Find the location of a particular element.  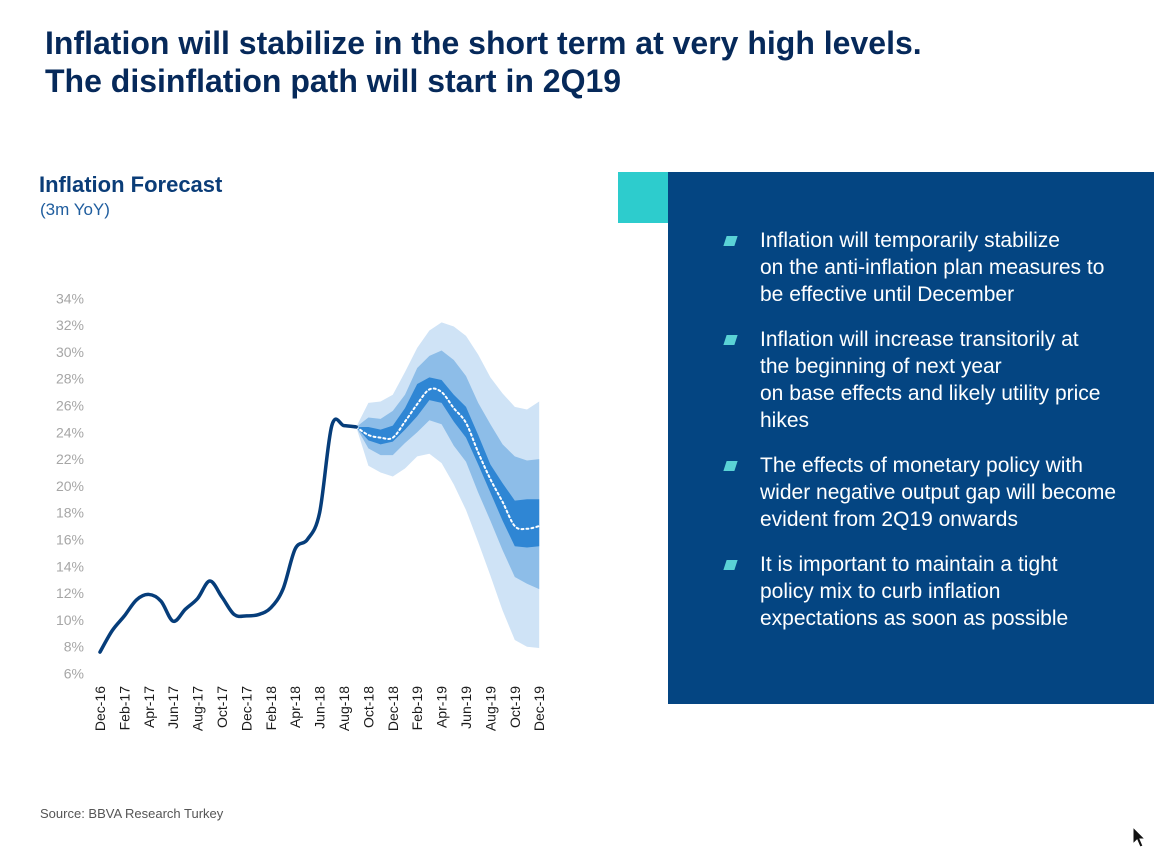

x-tick-label: Oct-19 is located at coordinates (515, 707).